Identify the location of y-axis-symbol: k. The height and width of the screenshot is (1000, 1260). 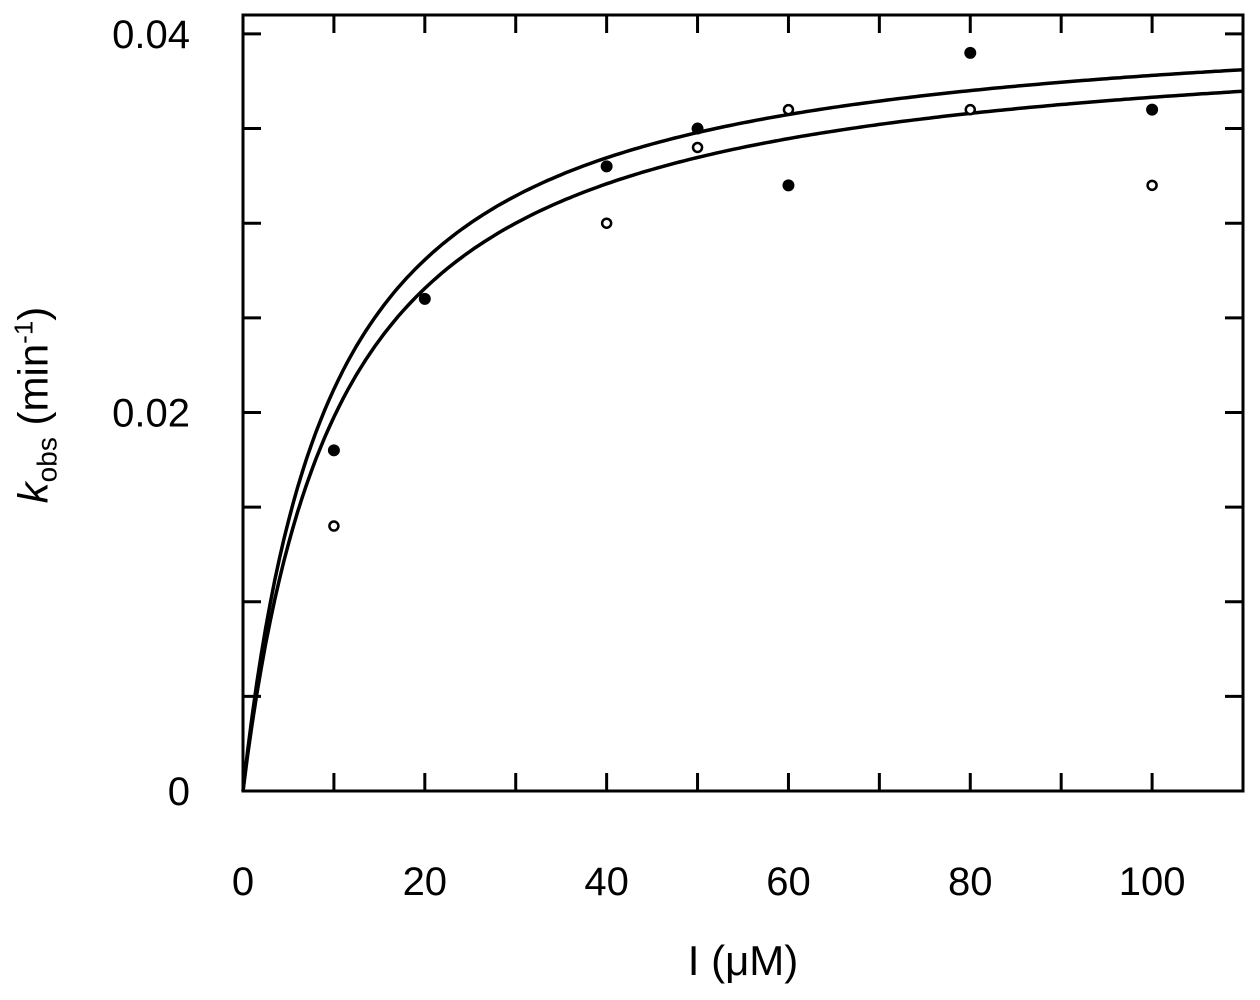
(33, 493).